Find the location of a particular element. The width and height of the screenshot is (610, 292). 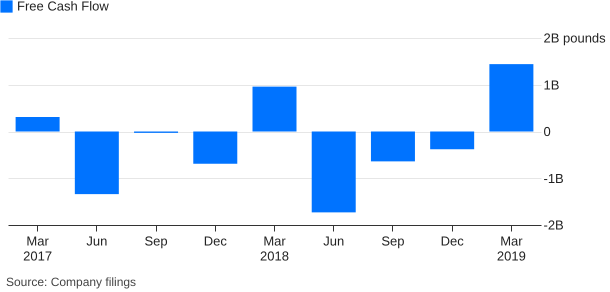

x-tick-label: Mar 2018 is located at coordinates (274, 249).